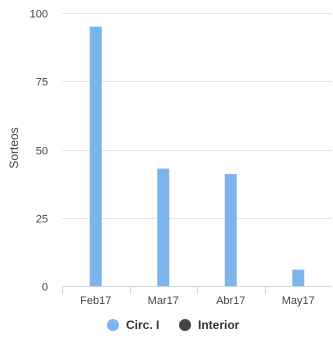  I want to click on y-tick-label: 50, so click(42, 152).